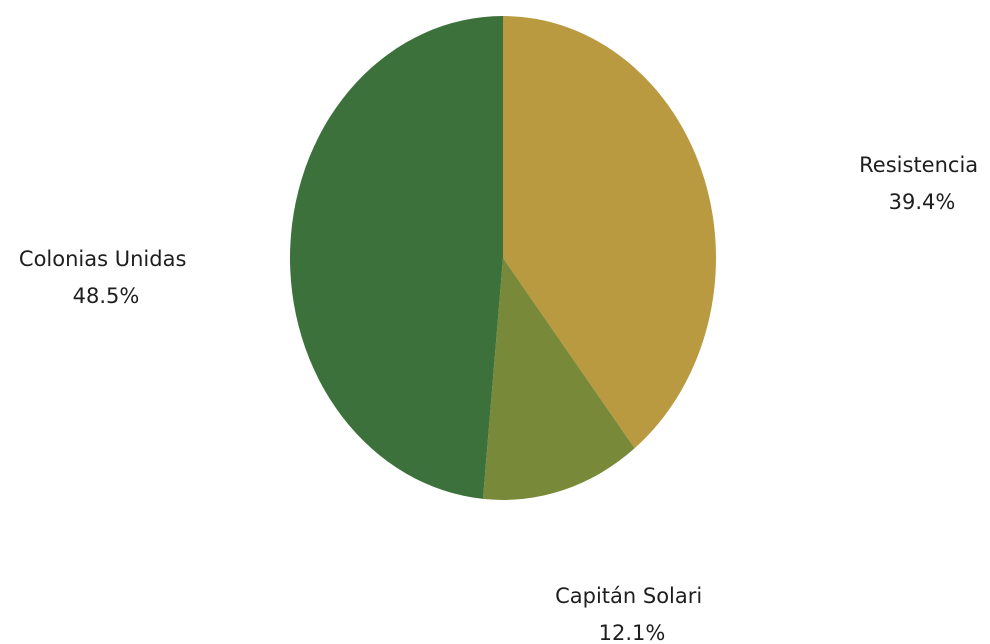 Image resolution: width=990 pixels, height=644 pixels. Describe the element at coordinates (609, 232) in the screenshot. I see `pie-slice-resistencia` at that location.